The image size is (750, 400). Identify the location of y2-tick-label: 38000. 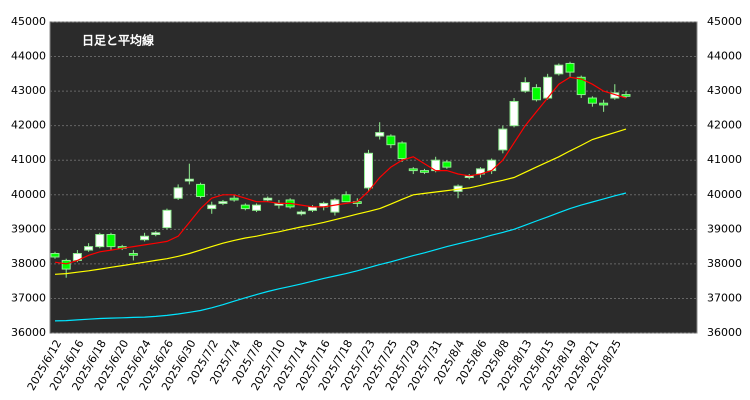
(724, 263).